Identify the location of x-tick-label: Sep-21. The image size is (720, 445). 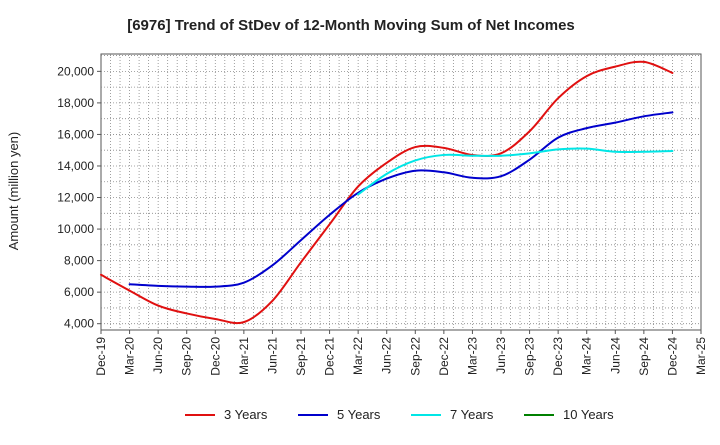
(301, 356).